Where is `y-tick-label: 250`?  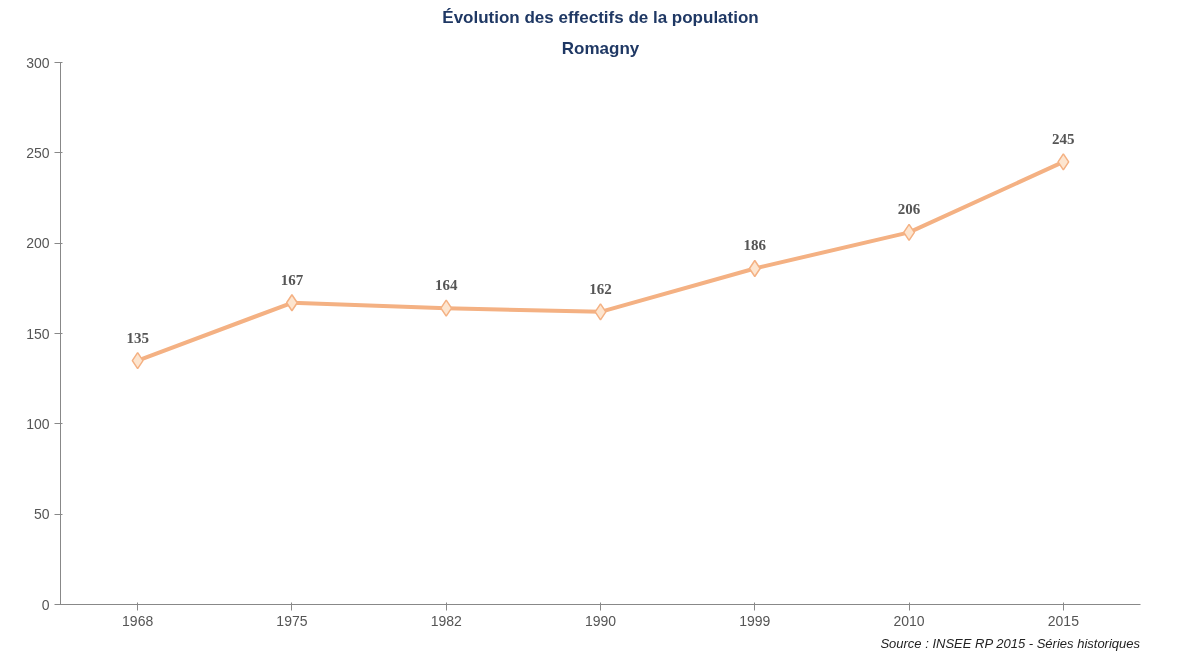
y-tick-label: 250 is located at coordinates (38, 152).